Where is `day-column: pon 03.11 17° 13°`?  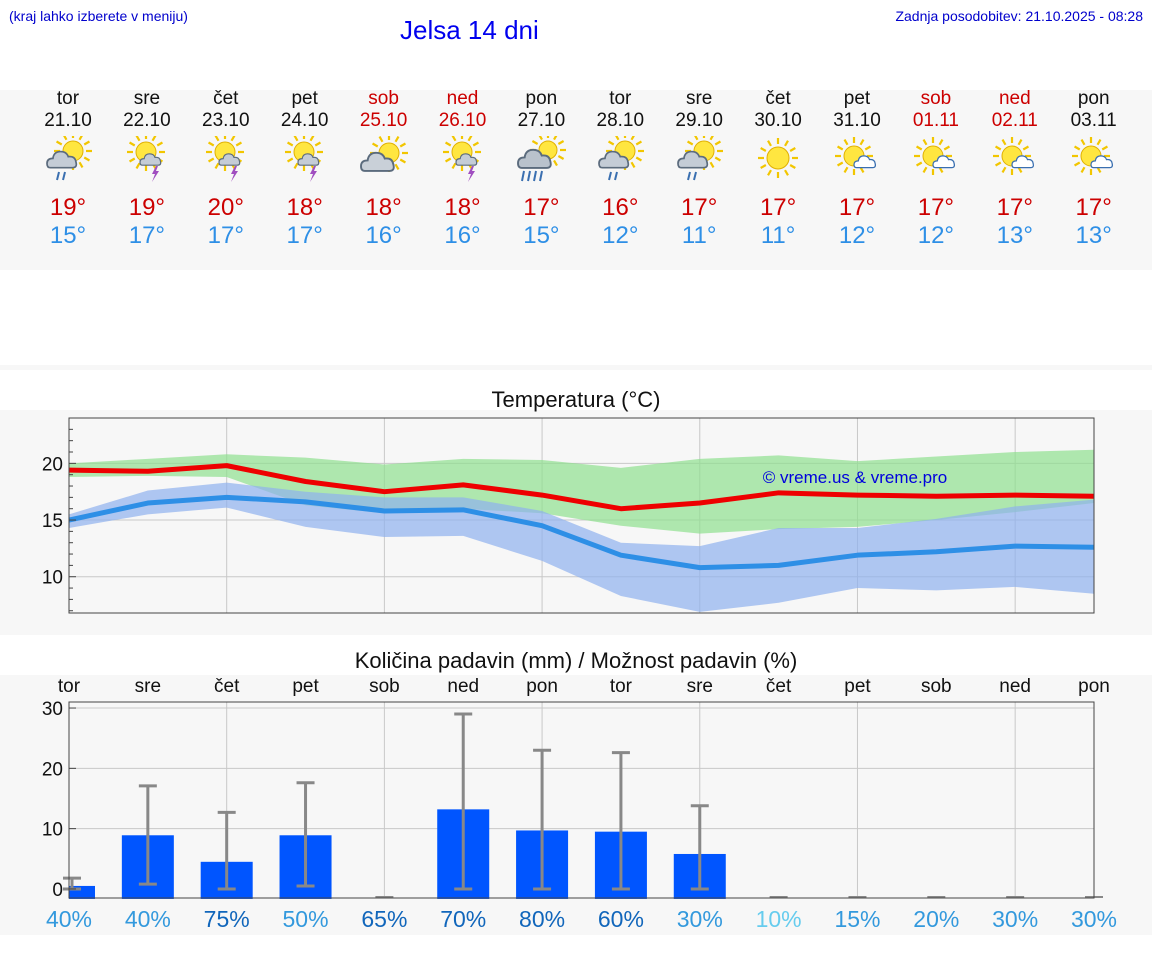 day-column: pon 03.11 17° 13° is located at coordinates (1094, 169).